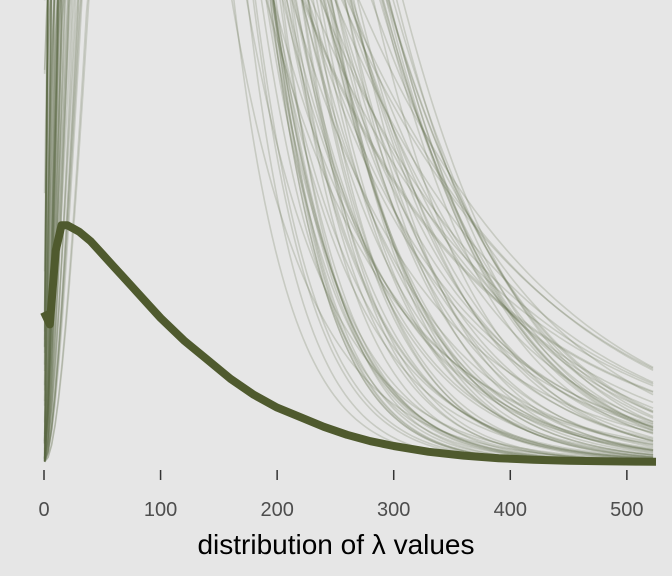 This screenshot has width=672, height=576. I want to click on x-tick-label: 500, so click(626, 510).